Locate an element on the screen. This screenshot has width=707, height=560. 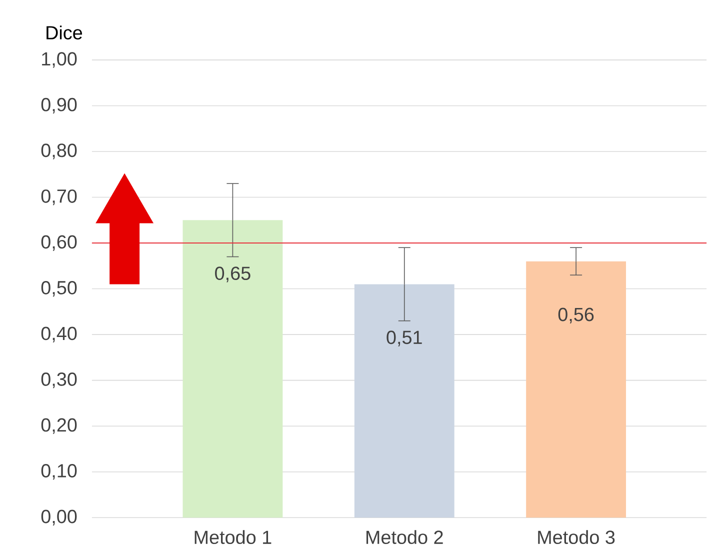
y-tick-label: 0,70 is located at coordinates (59, 198).